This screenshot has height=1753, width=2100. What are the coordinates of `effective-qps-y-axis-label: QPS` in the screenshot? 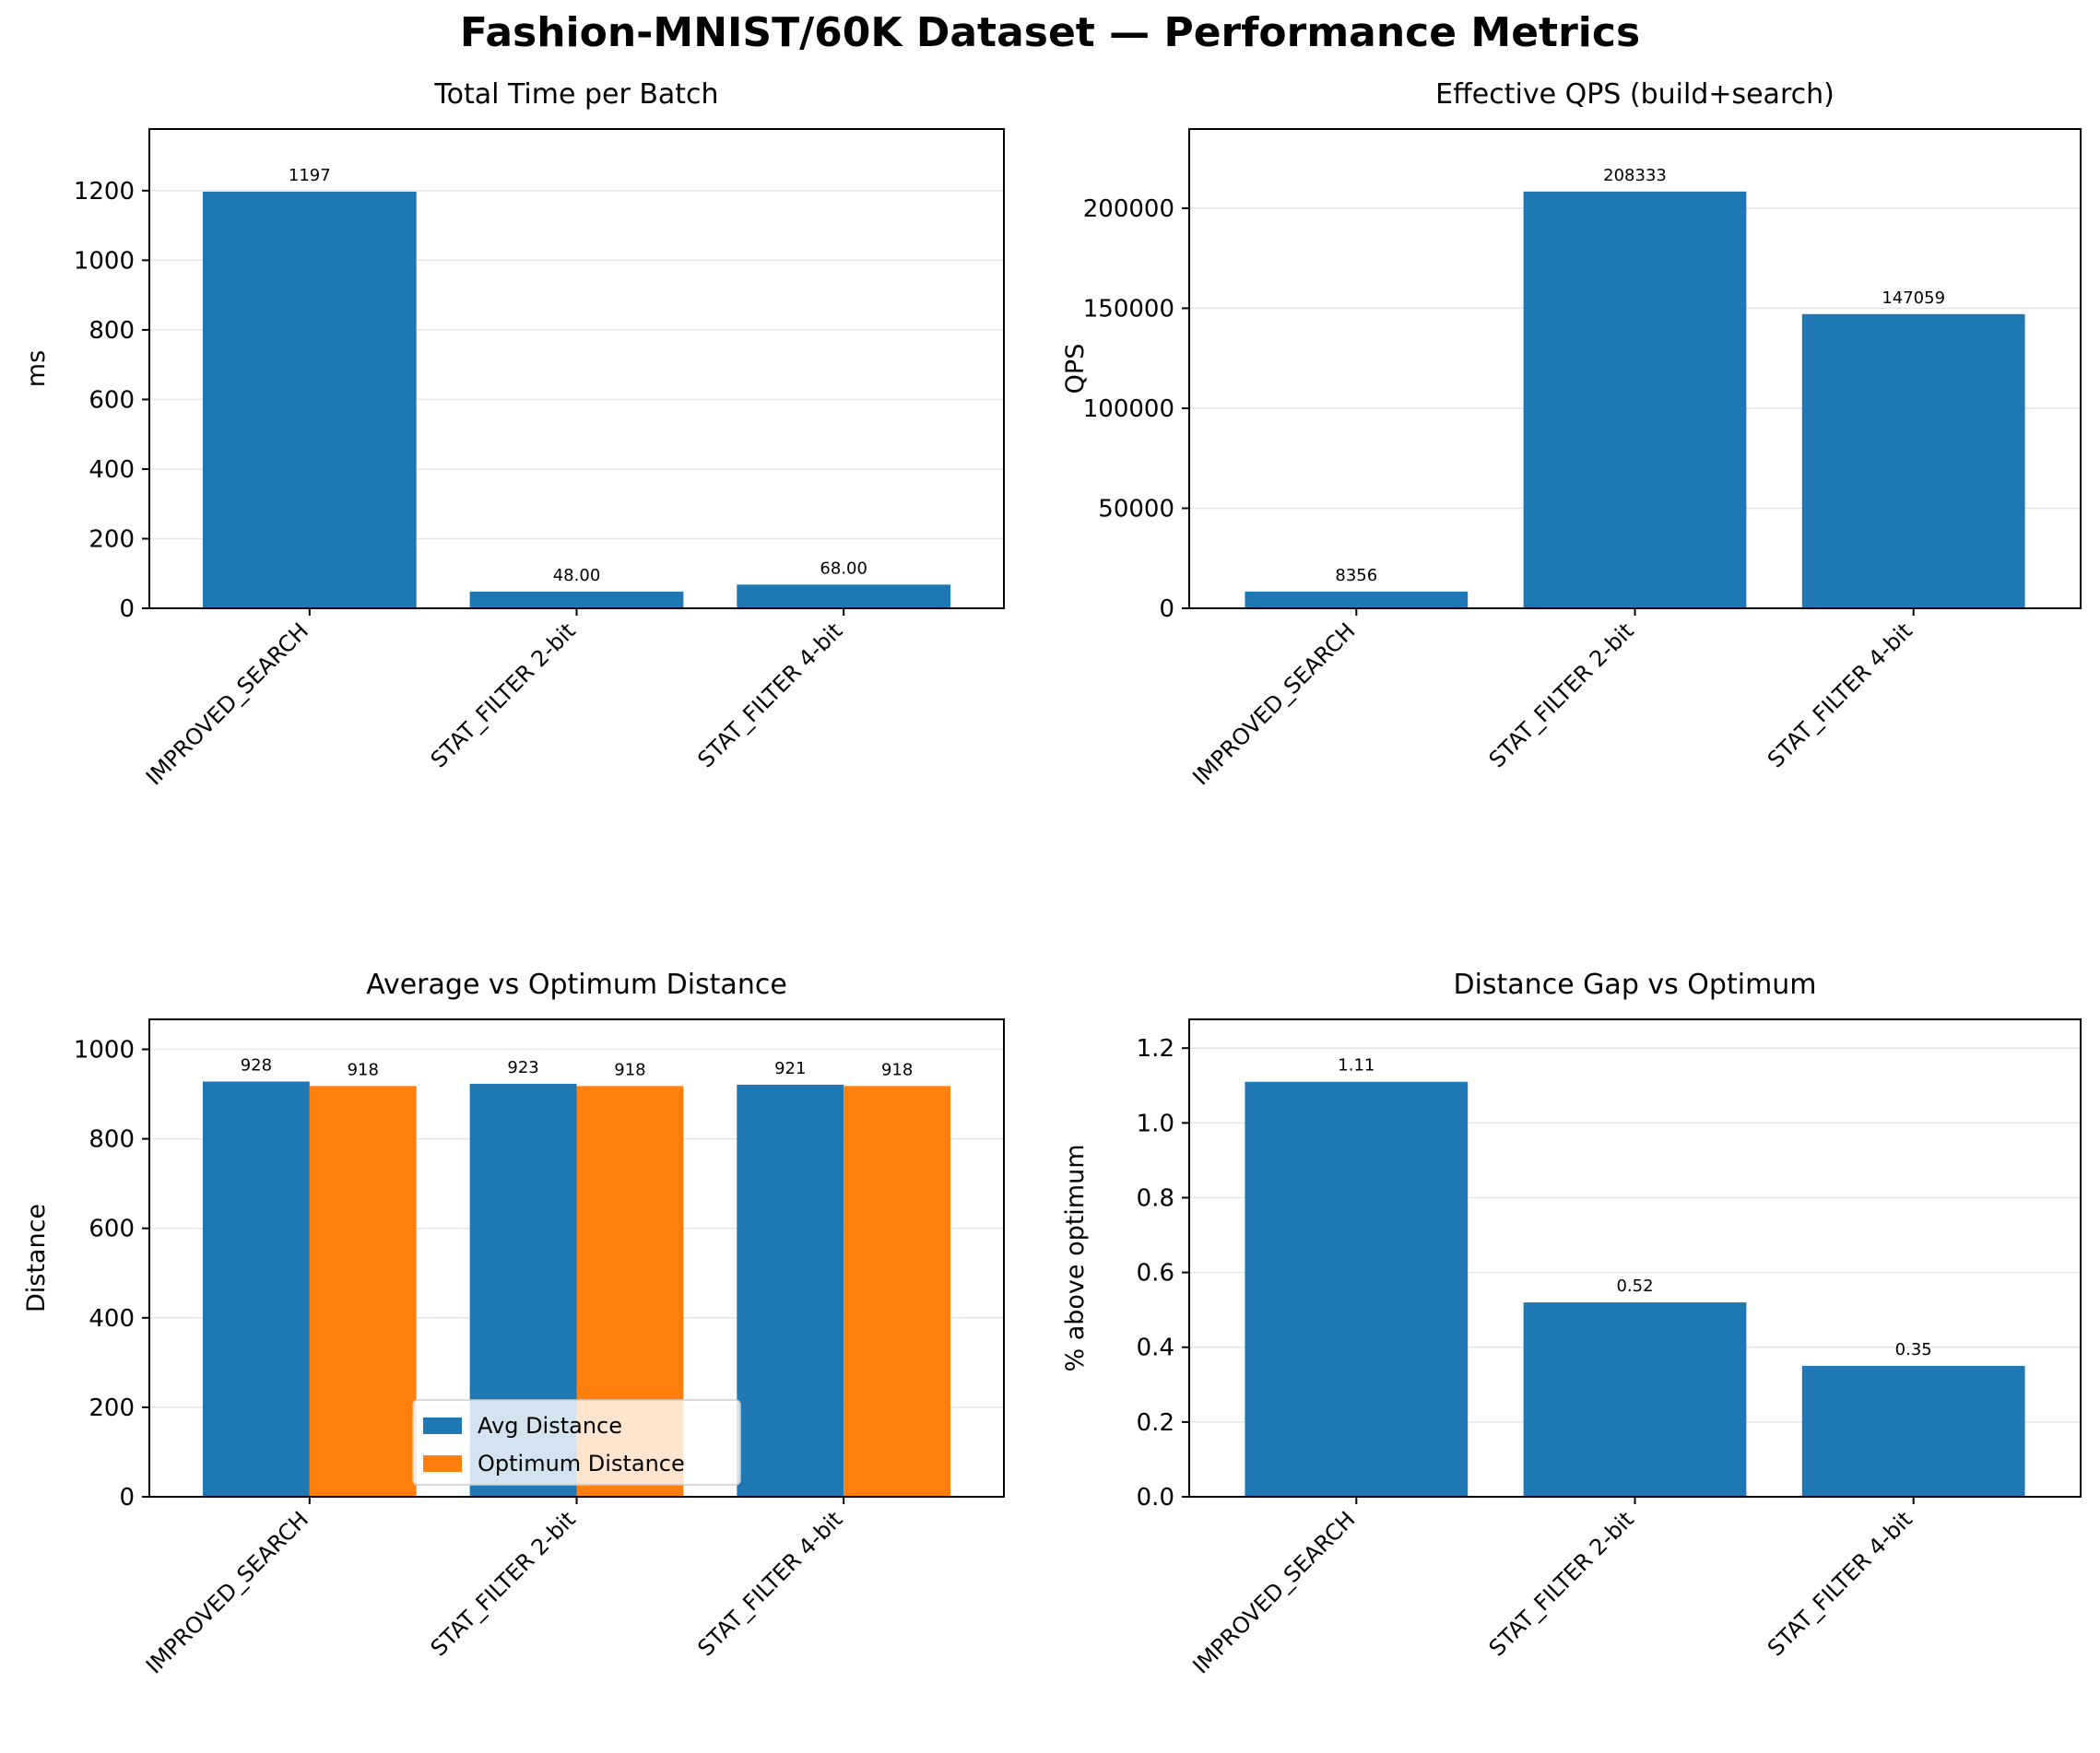 It's located at (1075, 369).